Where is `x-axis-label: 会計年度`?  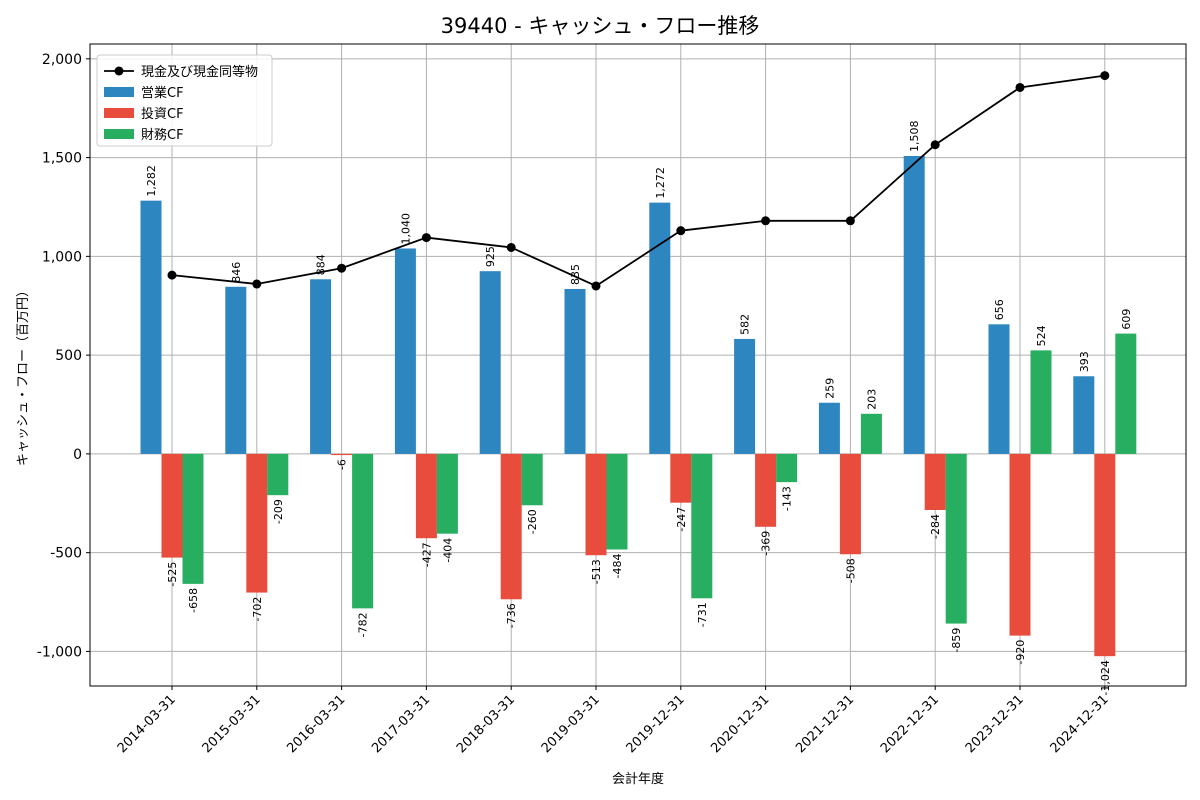 x-axis-label: 会計年度 is located at coordinates (638, 779).